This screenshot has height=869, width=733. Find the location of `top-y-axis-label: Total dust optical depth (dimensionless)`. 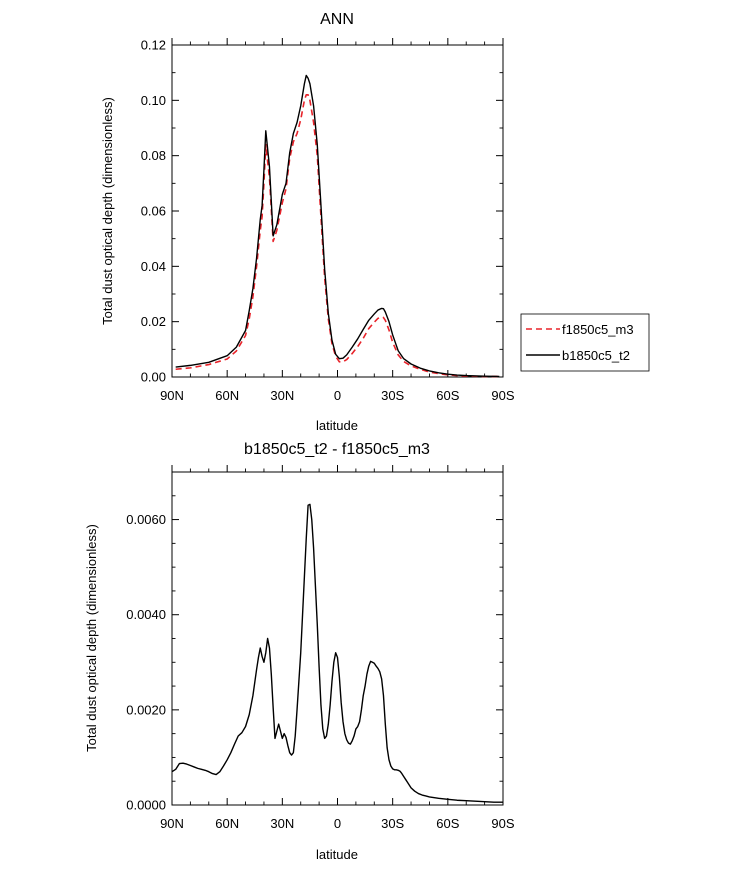

top-y-axis-label: Total dust optical depth (dimensionless) is located at coordinates (107, 211).